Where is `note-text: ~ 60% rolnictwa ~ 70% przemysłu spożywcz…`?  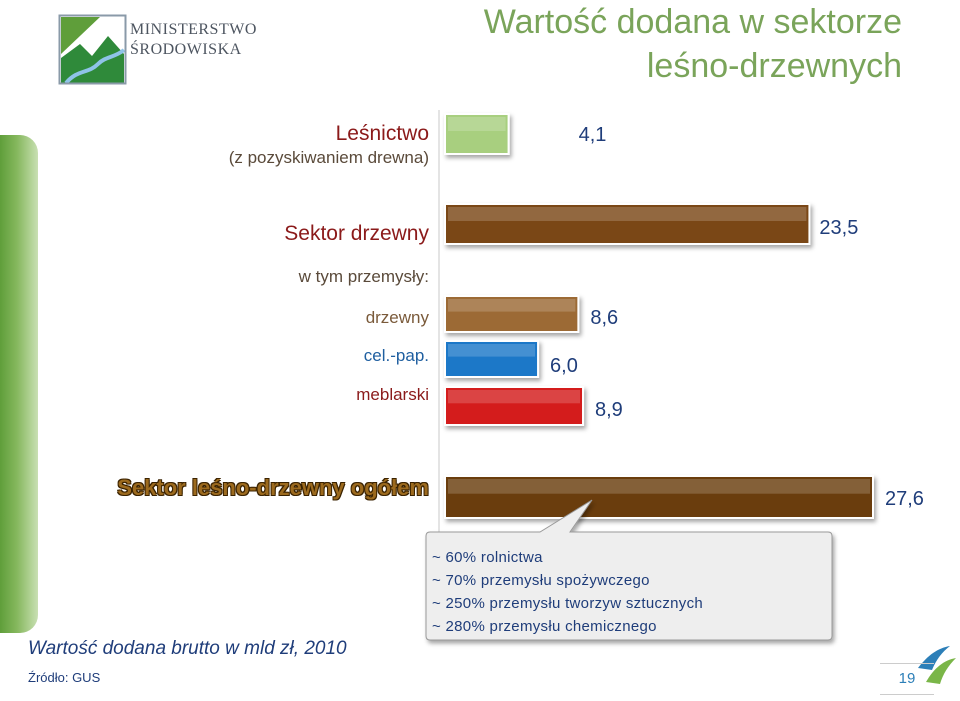
note-text: ~ 60% rolnictwa ~ 70% przemysłu spożywcz… is located at coordinates (567, 592).